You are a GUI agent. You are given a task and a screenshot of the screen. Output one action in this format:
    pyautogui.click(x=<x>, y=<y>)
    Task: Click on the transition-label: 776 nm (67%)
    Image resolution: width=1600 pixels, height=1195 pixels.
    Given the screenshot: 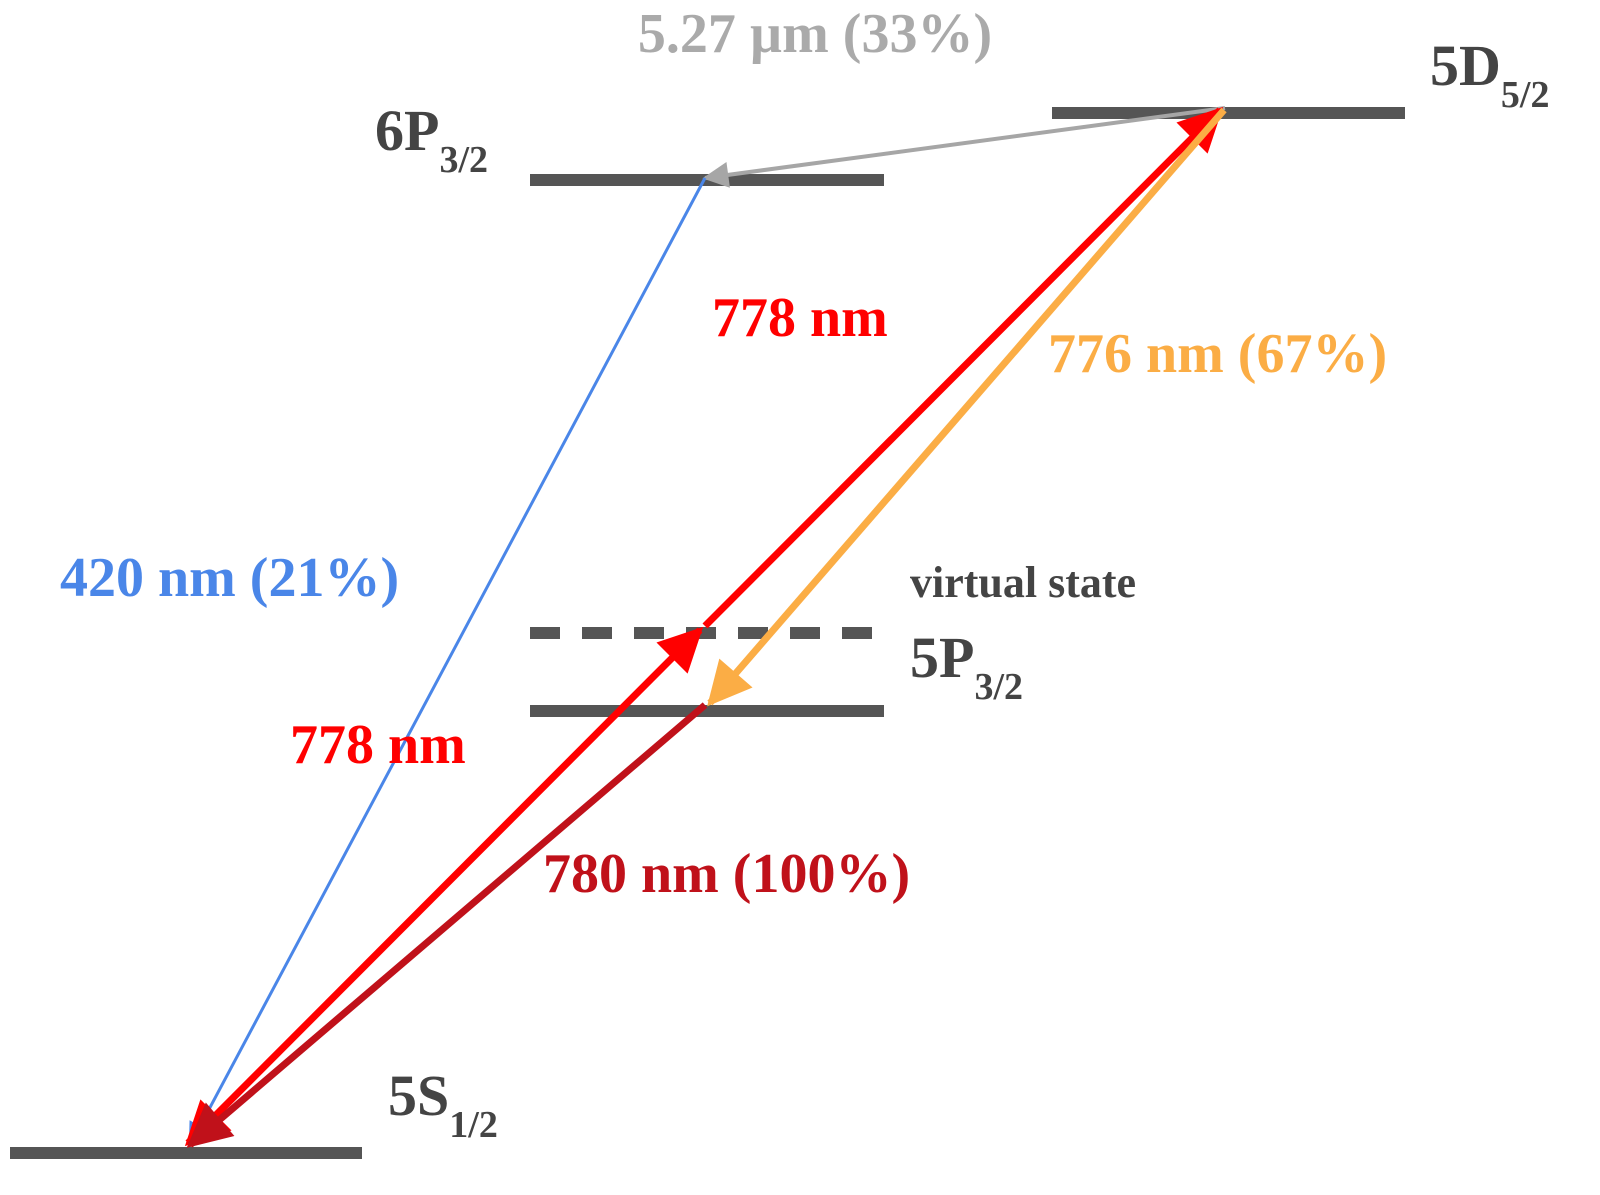 What is the action you would take?
    pyautogui.click(x=1217, y=354)
    